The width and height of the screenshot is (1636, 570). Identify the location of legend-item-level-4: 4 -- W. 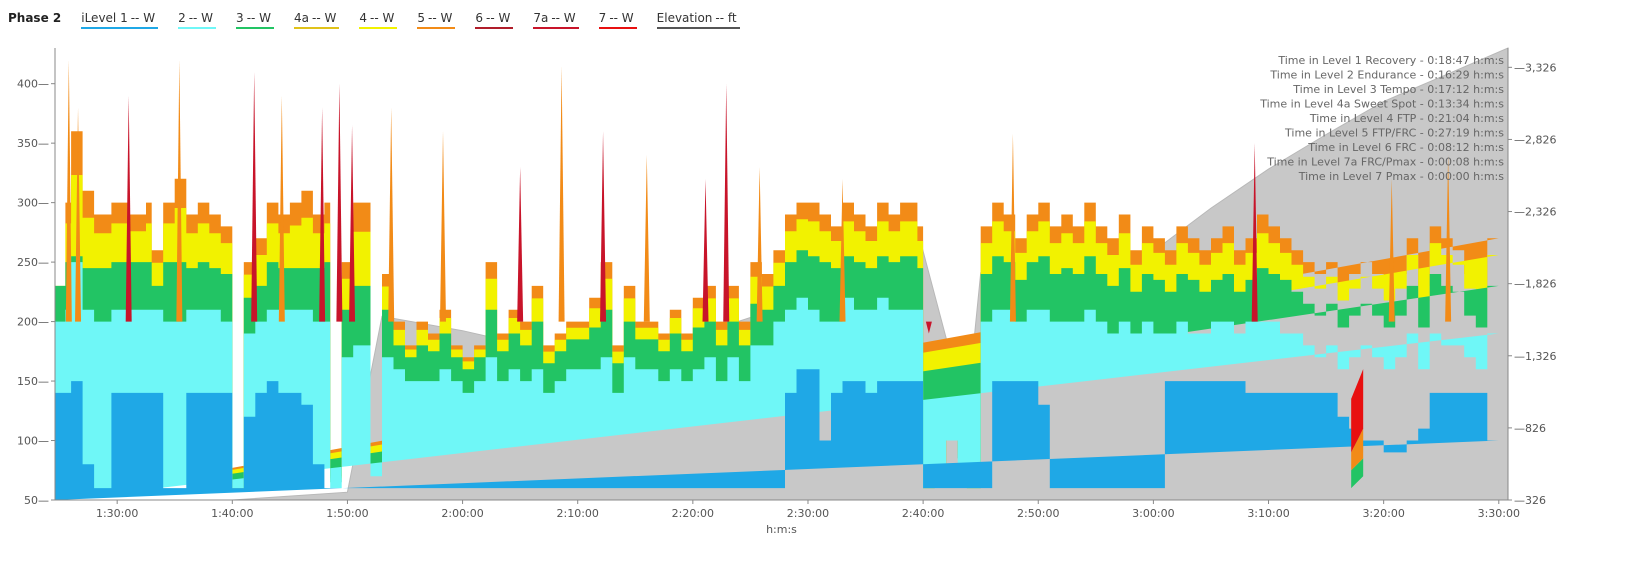
(378, 19).